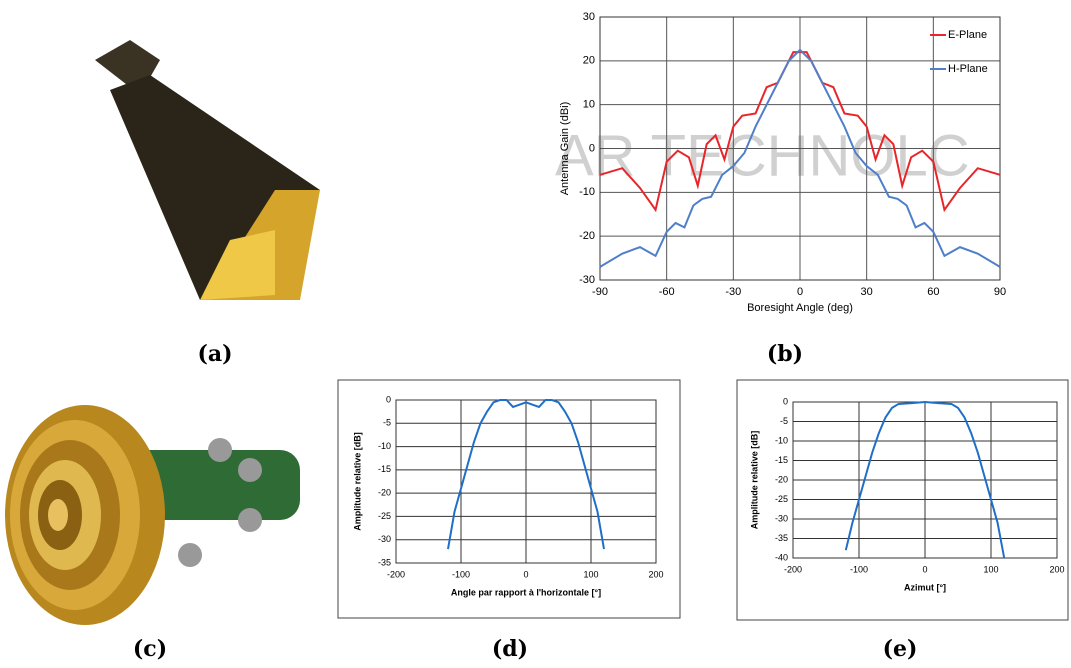 The image size is (1071, 668). I want to click on y-tick-label: 20, so click(589, 61).